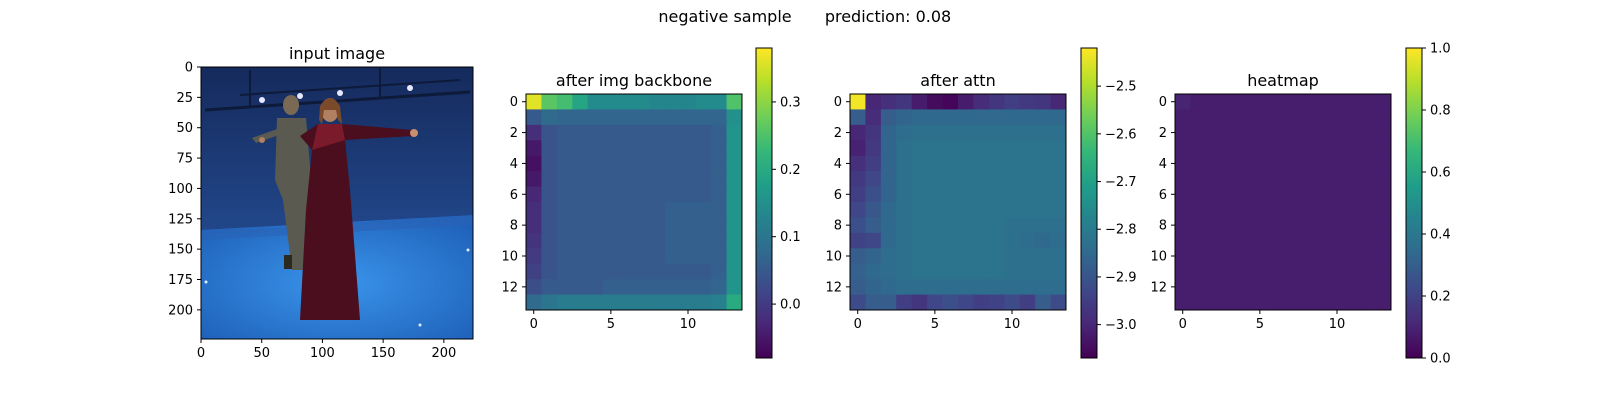 Image resolution: width=1600 pixels, height=400 pixels. What do you see at coordinates (790, 237) in the screenshot?
I see `colorbar-tick-label: 0.1` at bounding box center [790, 237].